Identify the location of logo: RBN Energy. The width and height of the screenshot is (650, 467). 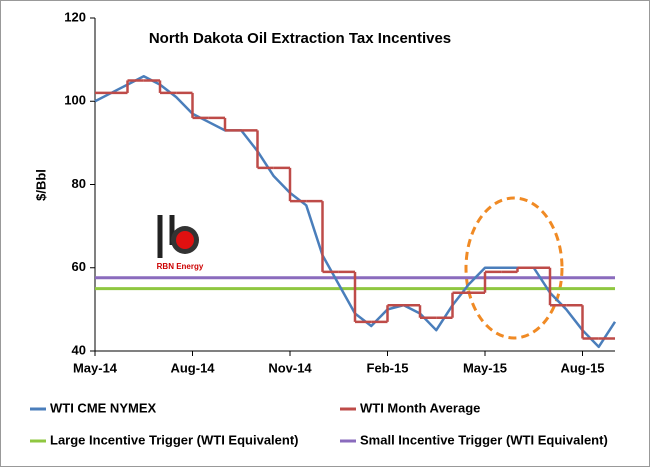
(180, 243).